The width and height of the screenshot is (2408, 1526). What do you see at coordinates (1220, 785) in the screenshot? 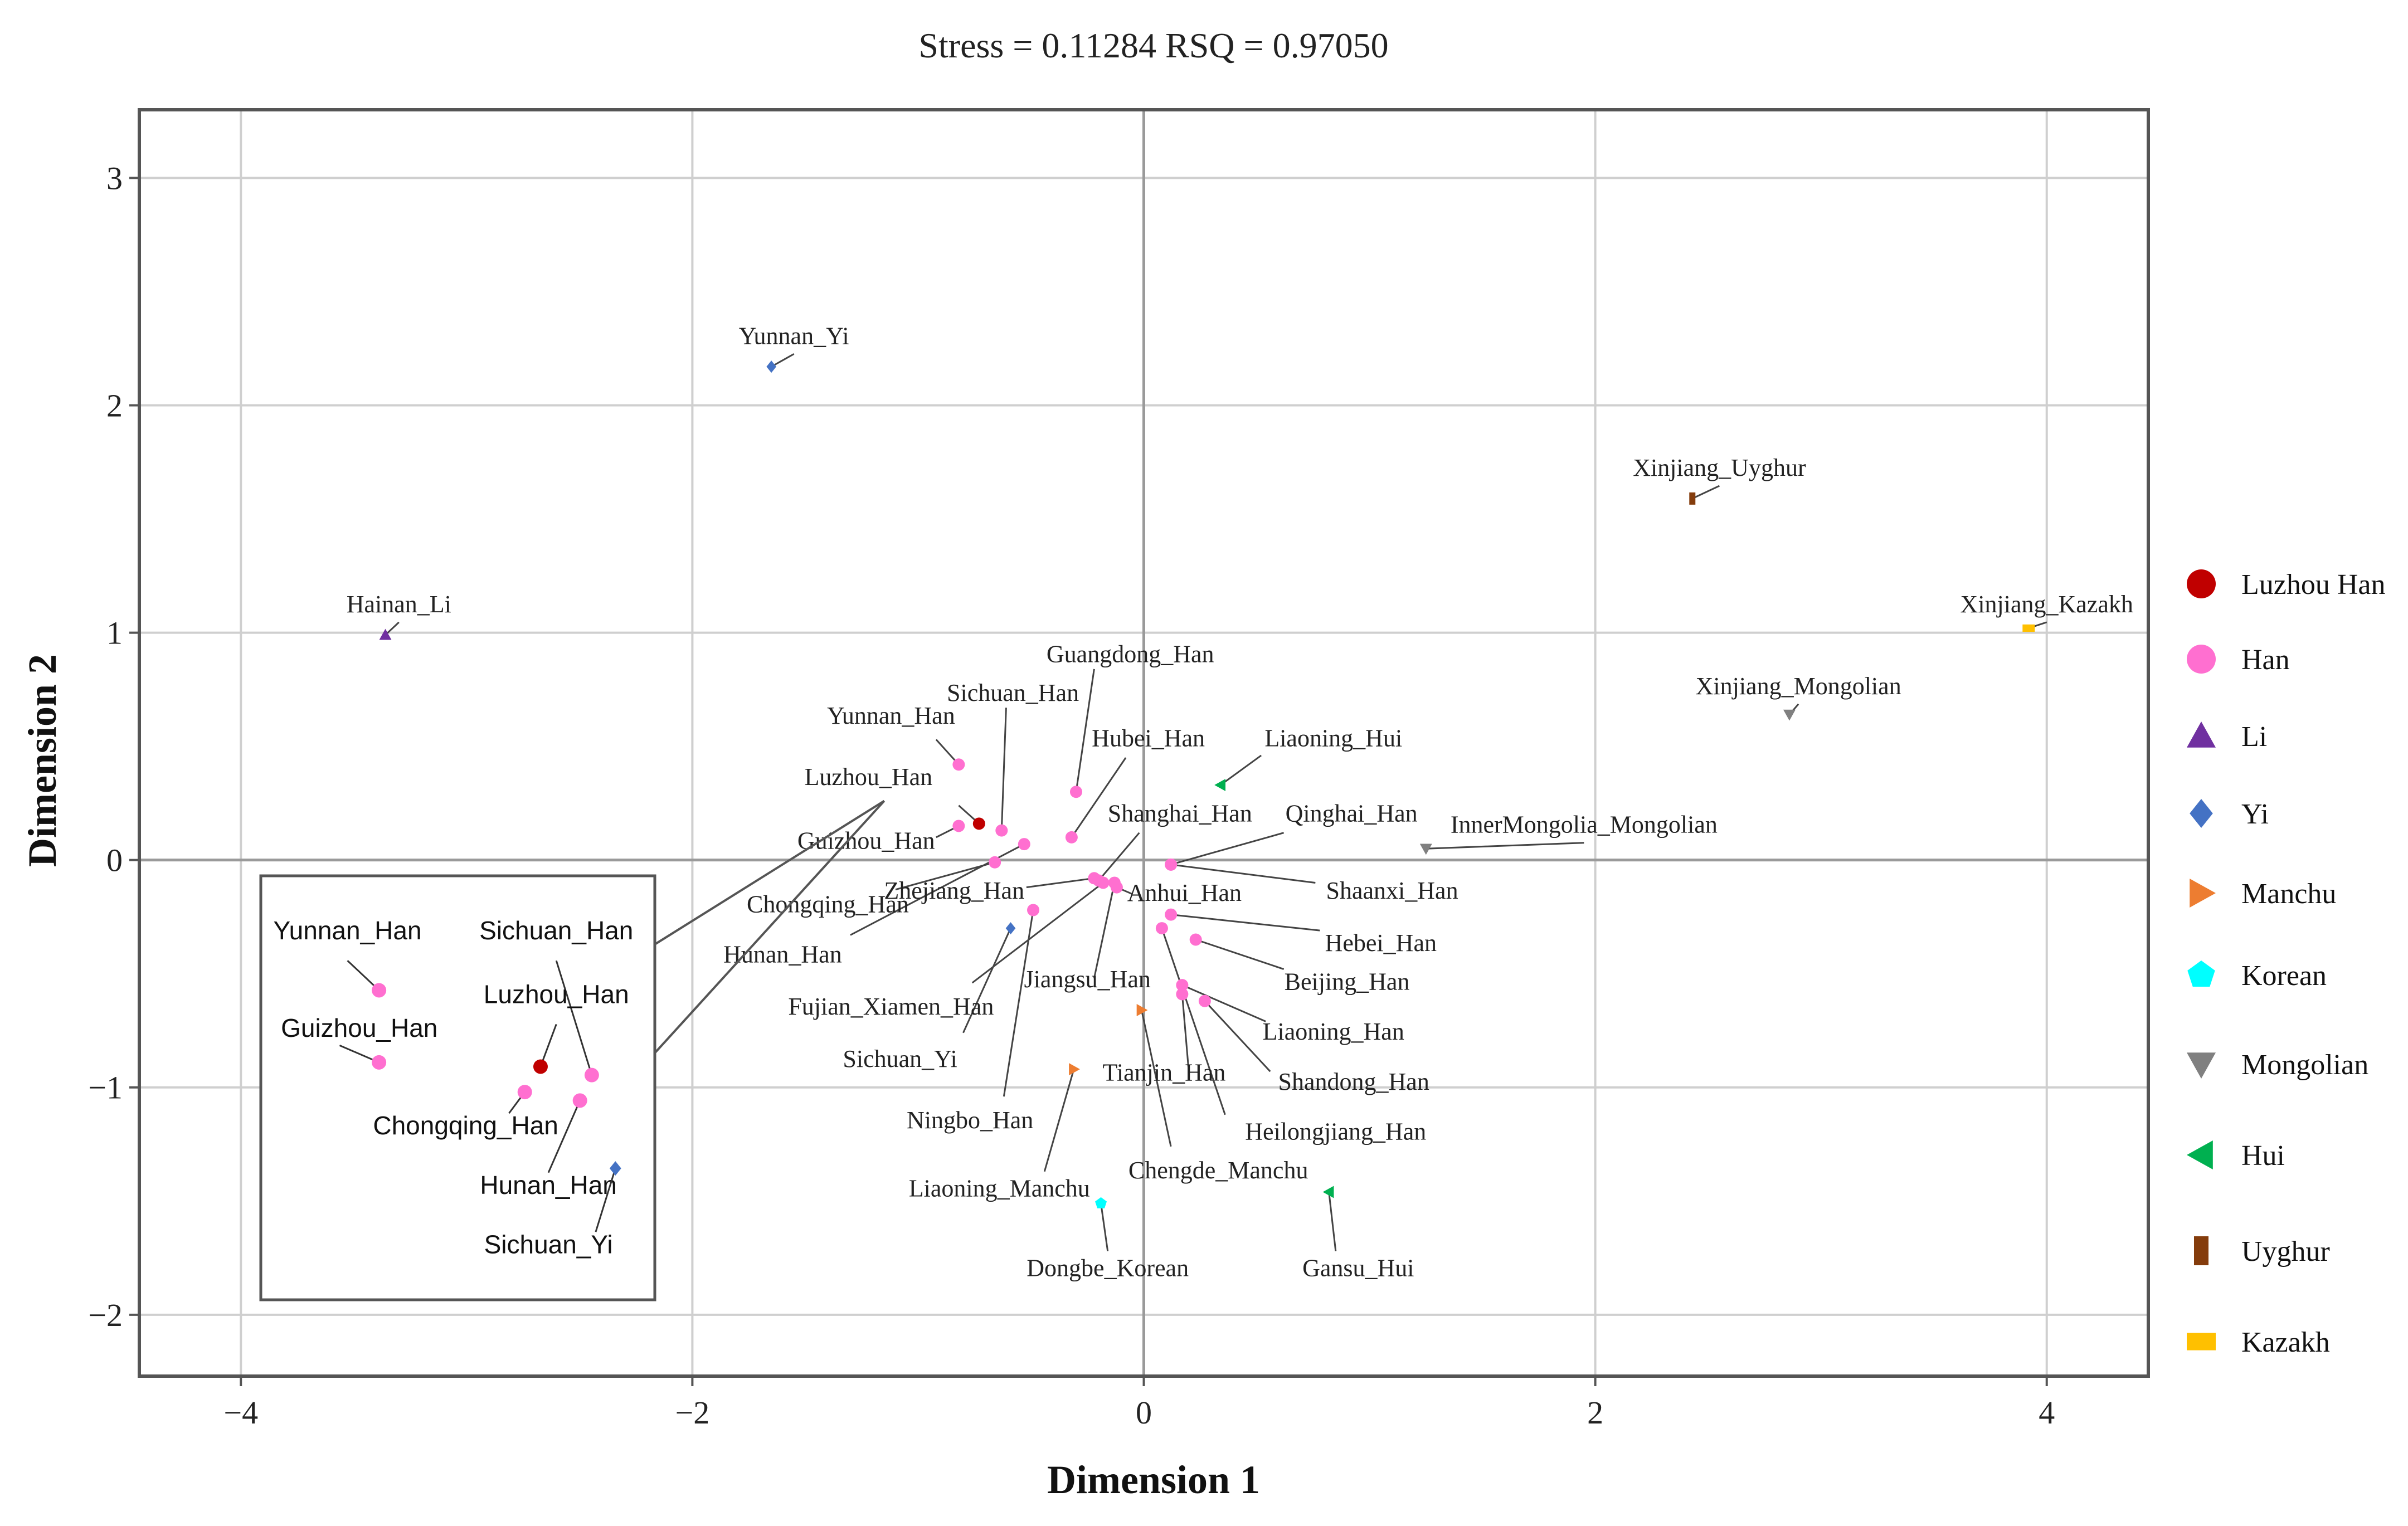
I see `point-liaoning-hui` at bounding box center [1220, 785].